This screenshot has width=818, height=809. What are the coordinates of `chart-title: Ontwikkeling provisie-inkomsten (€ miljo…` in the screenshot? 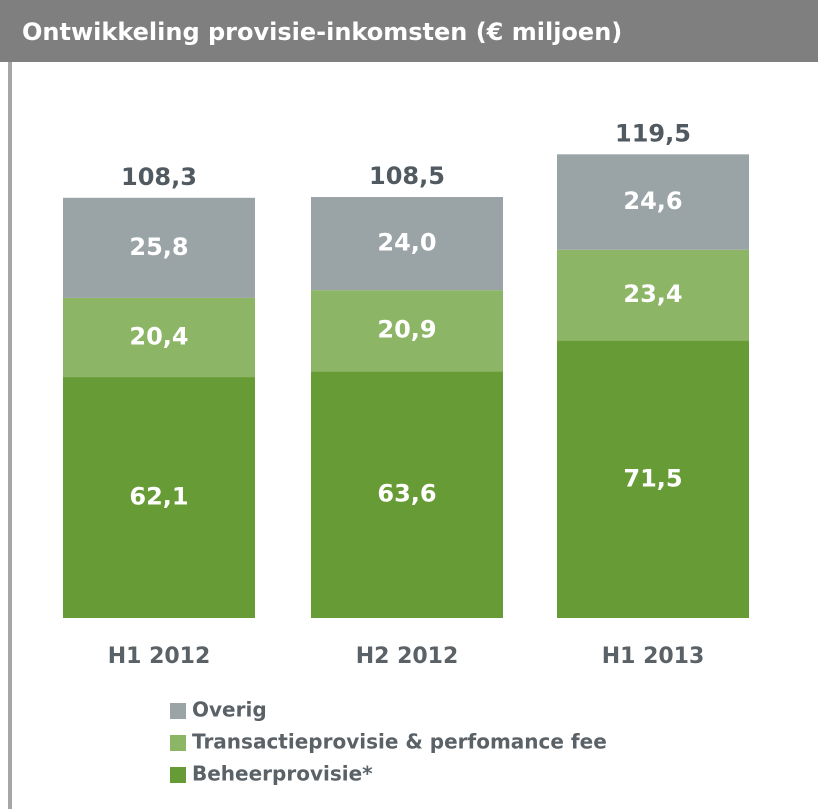 It's located at (322, 32).